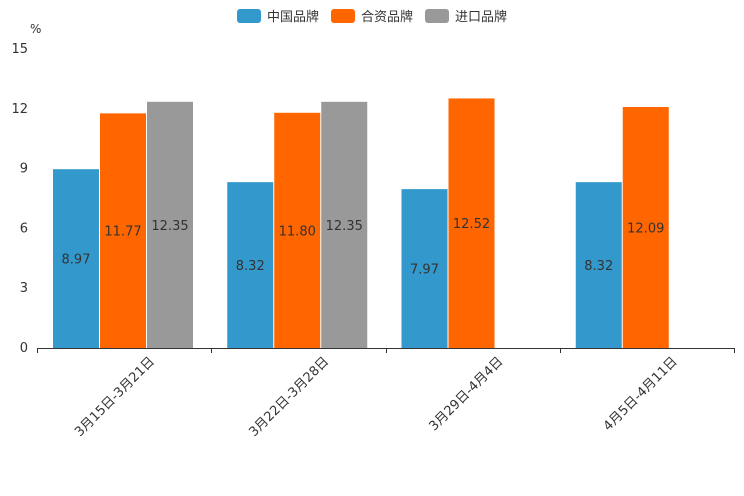  I want to click on legend-swatch-china, so click(248, 15).